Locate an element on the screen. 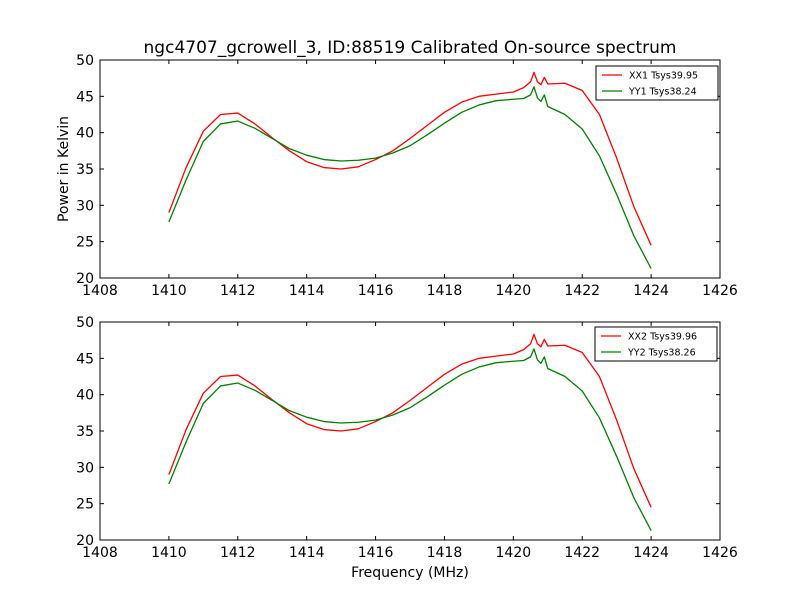  legend-entry-label: XX1 Tsys39.95 is located at coordinates (663, 76).